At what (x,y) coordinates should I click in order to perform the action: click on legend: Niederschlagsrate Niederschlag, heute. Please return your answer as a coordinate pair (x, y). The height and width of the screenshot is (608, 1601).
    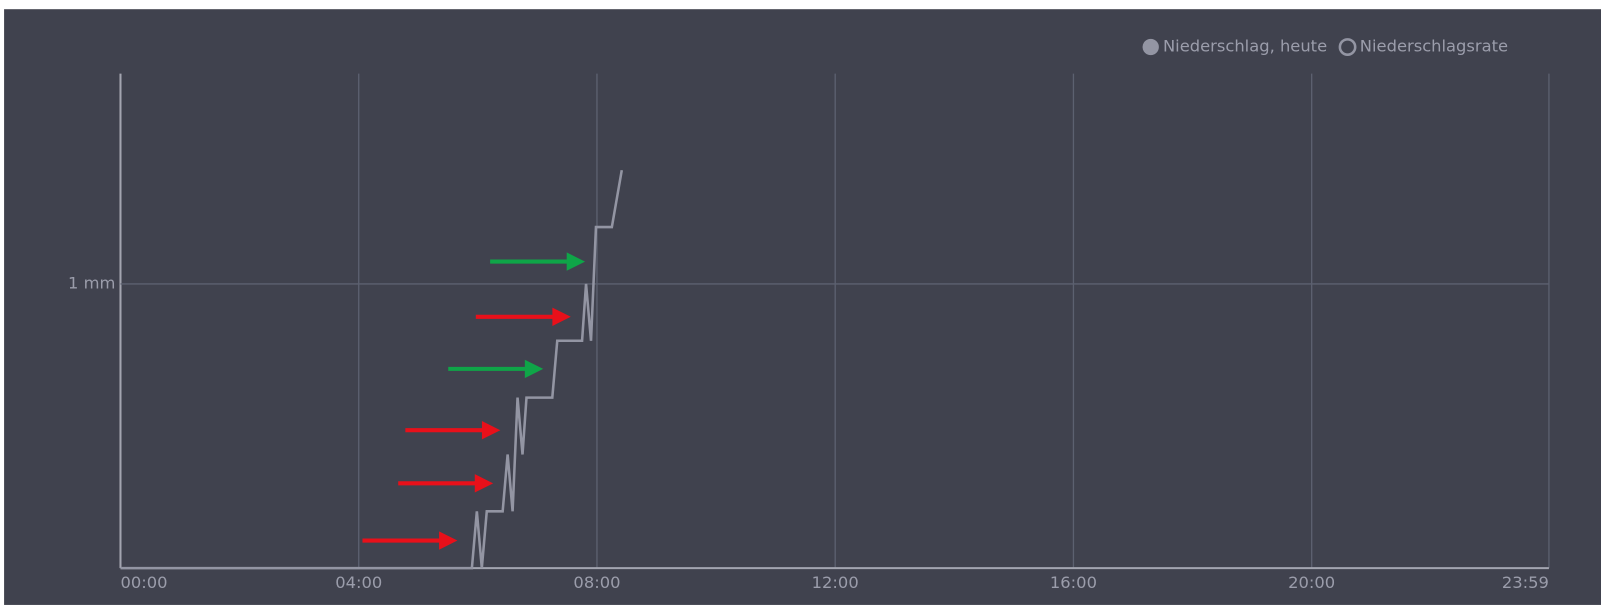
    Looking at the image, I should click on (1325, 46).